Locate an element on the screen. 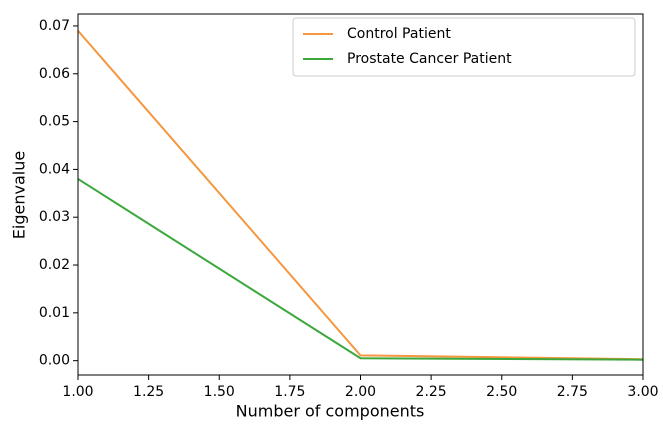  x-tick-label: 2.25 is located at coordinates (431, 392).